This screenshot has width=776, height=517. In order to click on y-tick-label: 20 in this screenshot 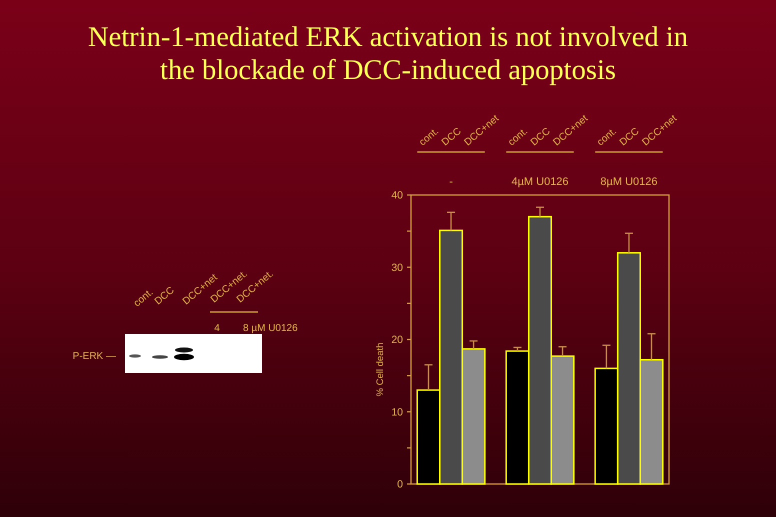, I will do `click(397, 340)`.